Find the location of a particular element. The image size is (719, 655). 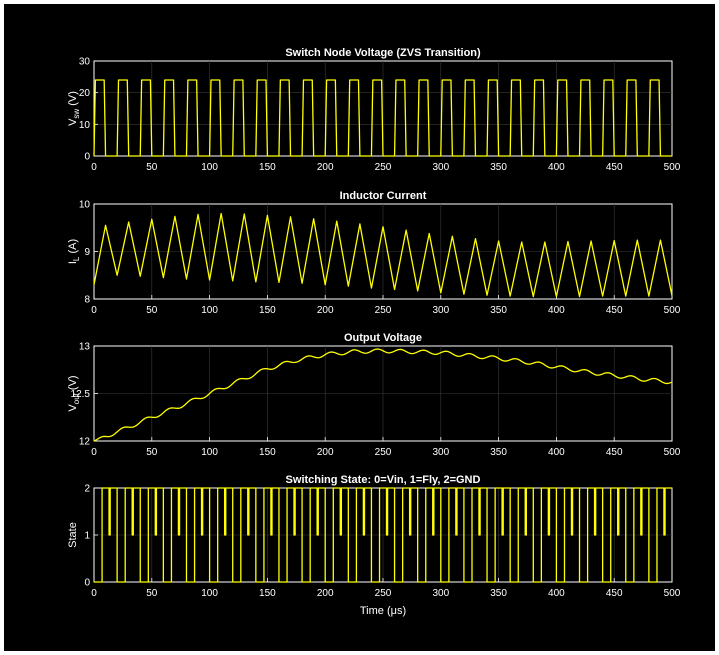

subplot-title: Output Voltage is located at coordinates (383, 338).